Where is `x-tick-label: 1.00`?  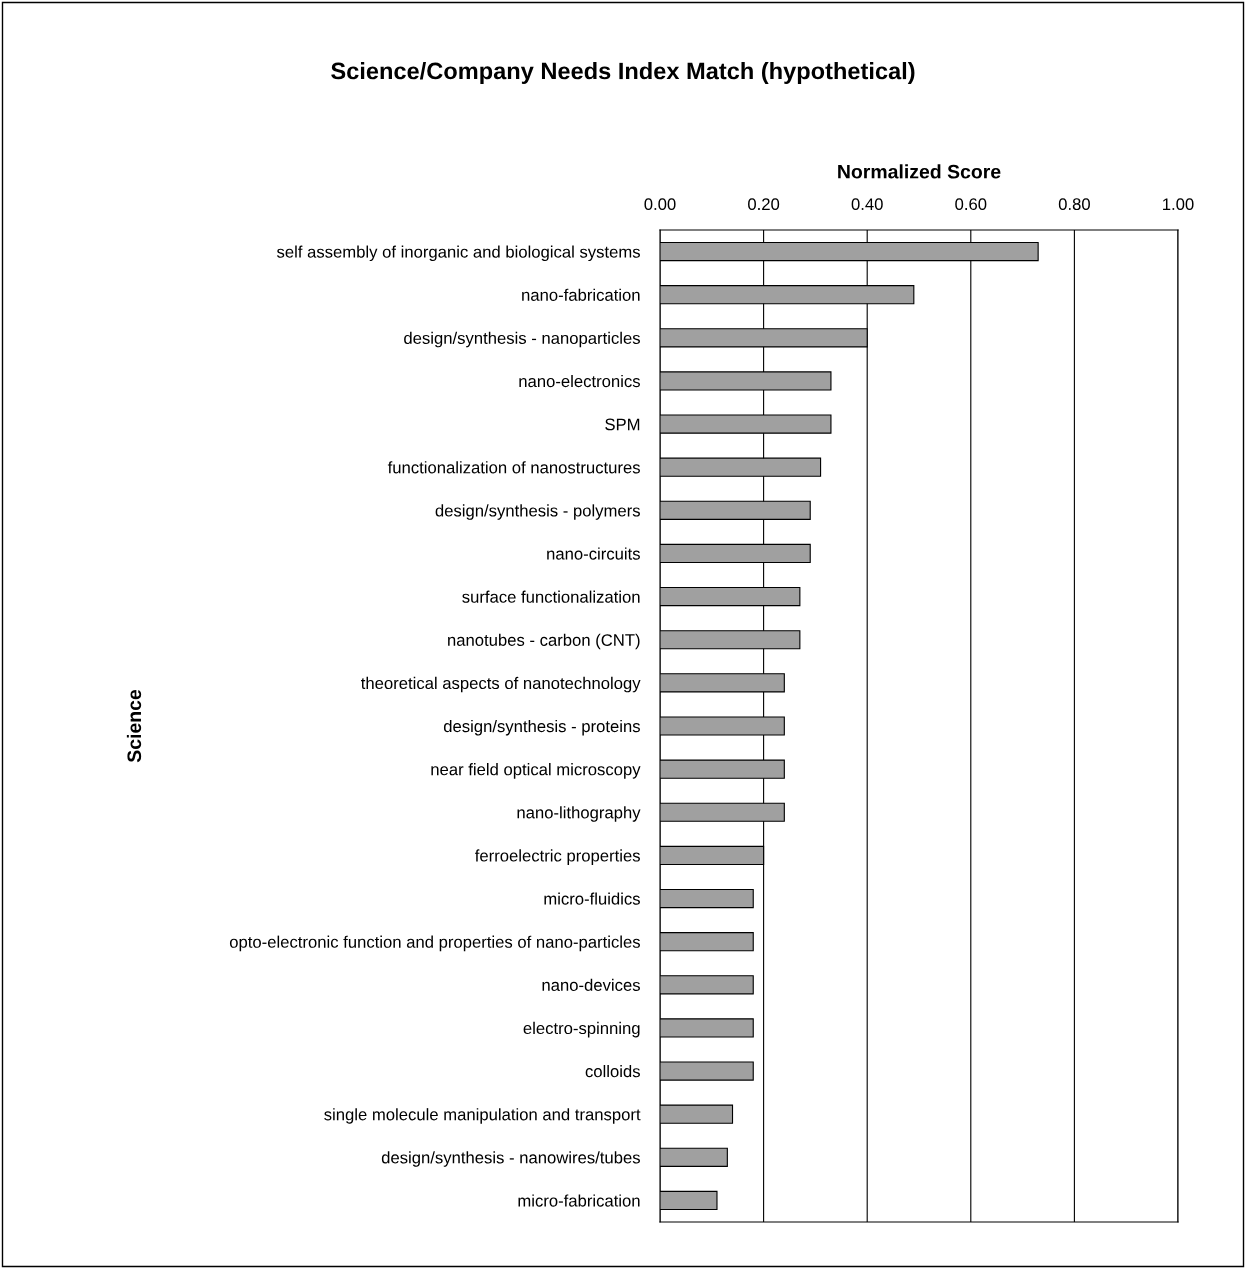 x-tick-label: 1.00 is located at coordinates (1178, 204).